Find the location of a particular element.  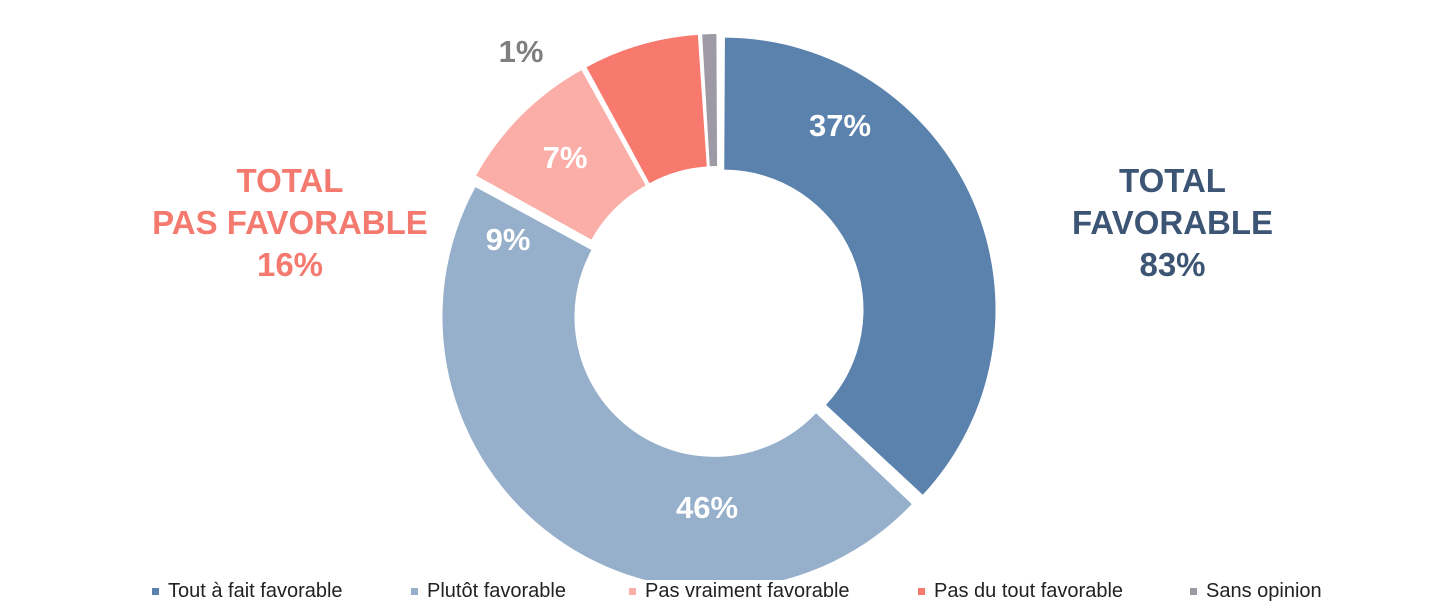

donut-slice-tout-fait-favorable is located at coordinates (860, 266).